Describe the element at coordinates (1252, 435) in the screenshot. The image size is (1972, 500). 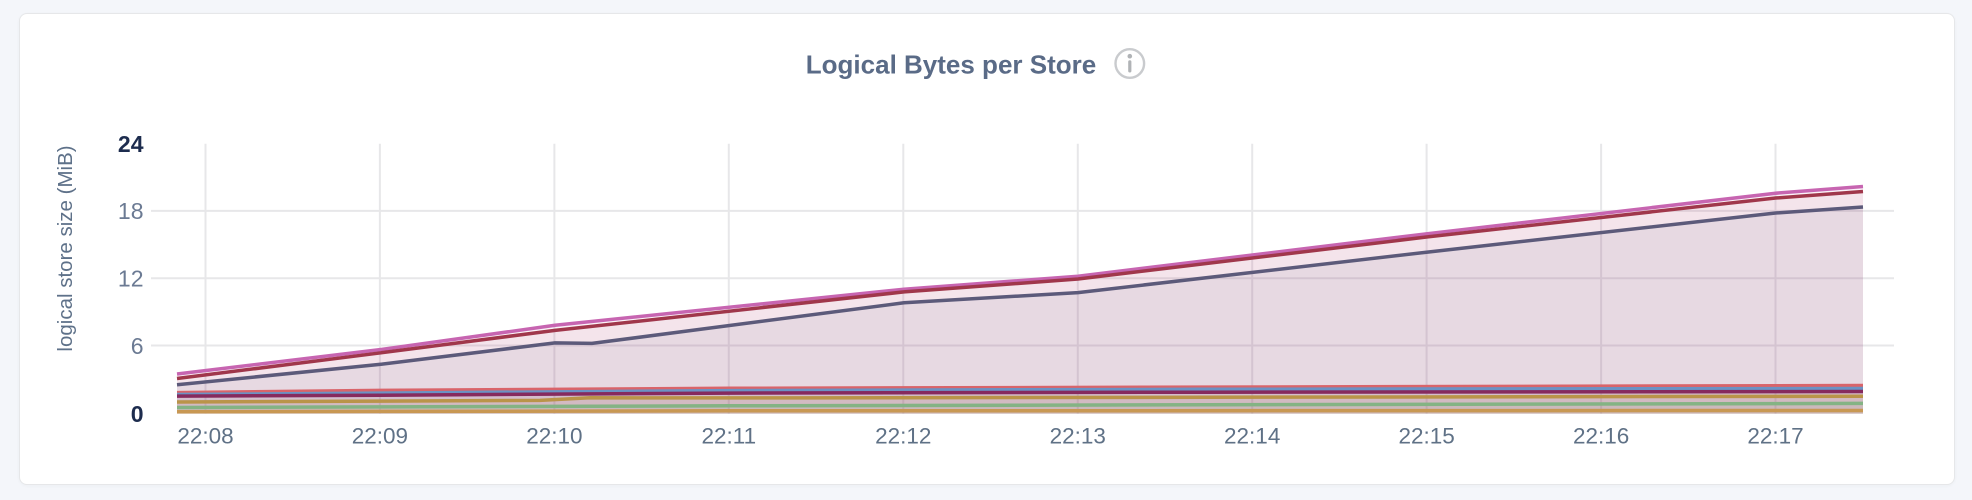
I see `svg-text: 22:14` at that location.